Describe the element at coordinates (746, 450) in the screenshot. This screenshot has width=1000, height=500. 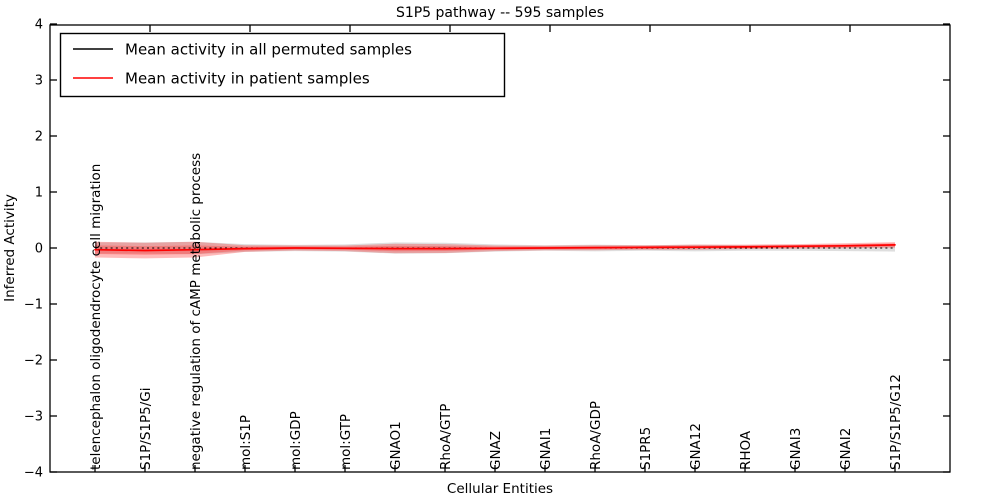
I see `x-category-label: RHOA` at that location.